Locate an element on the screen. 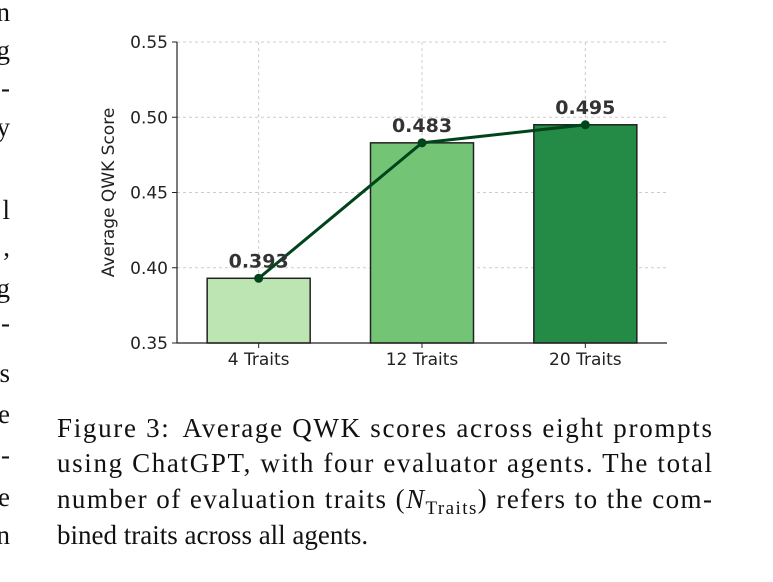  caption-text: ) refers to the com- is located at coordinates (595, 499).